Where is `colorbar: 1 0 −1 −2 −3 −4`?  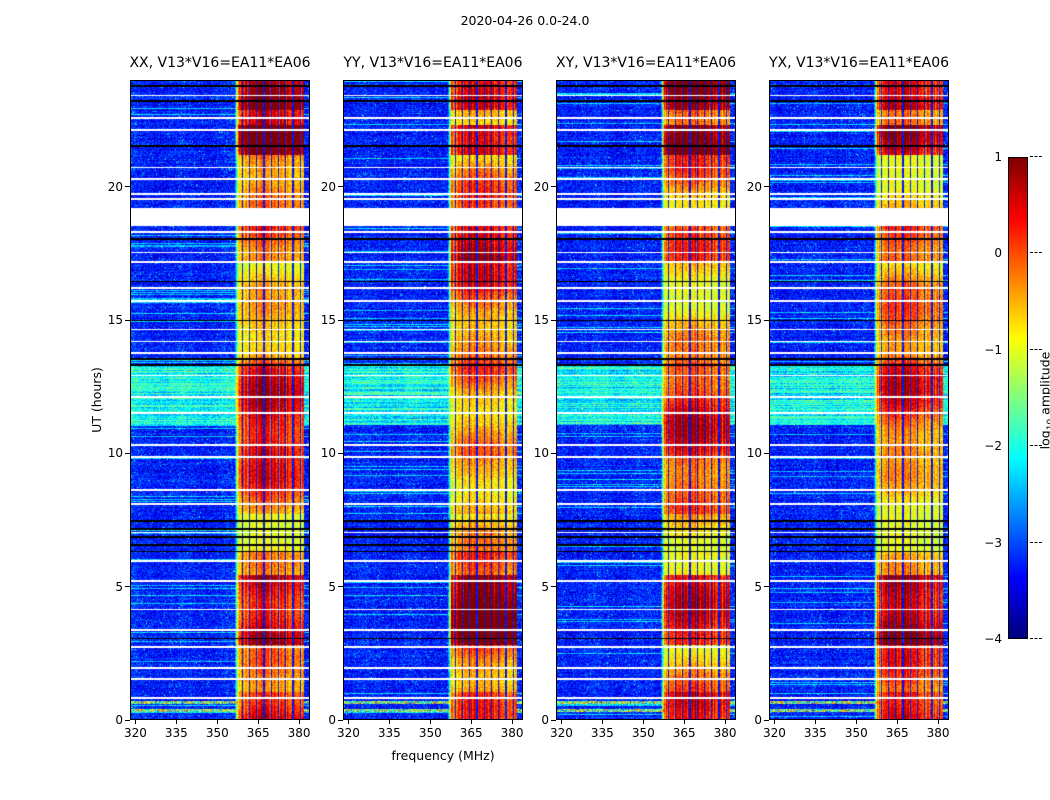
colorbar: 1 0 −1 −2 −3 −4 is located at coordinates (1013, 398).